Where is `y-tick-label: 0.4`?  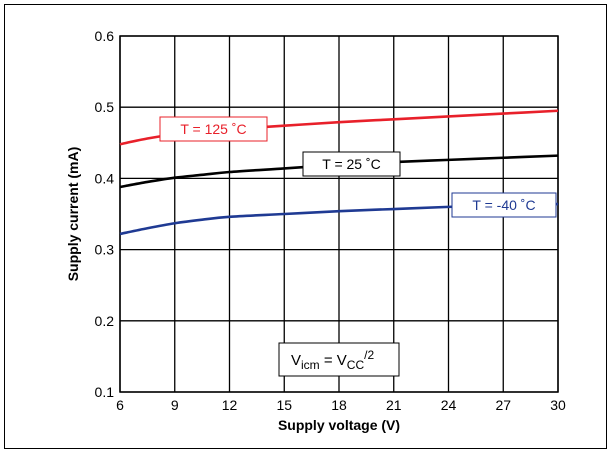 y-tick-label: 0.4 is located at coordinates (105, 178).